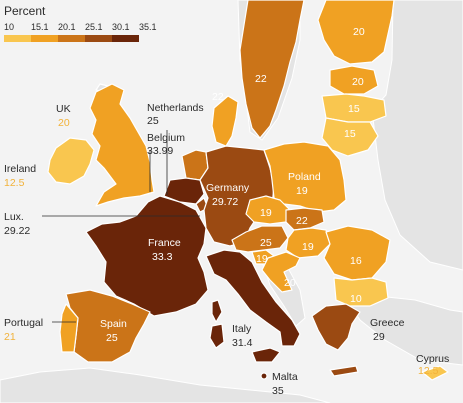 The image size is (463, 403). What do you see at coordinates (112, 338) in the screenshot?
I see `label-spain-value: 25` at bounding box center [112, 338].